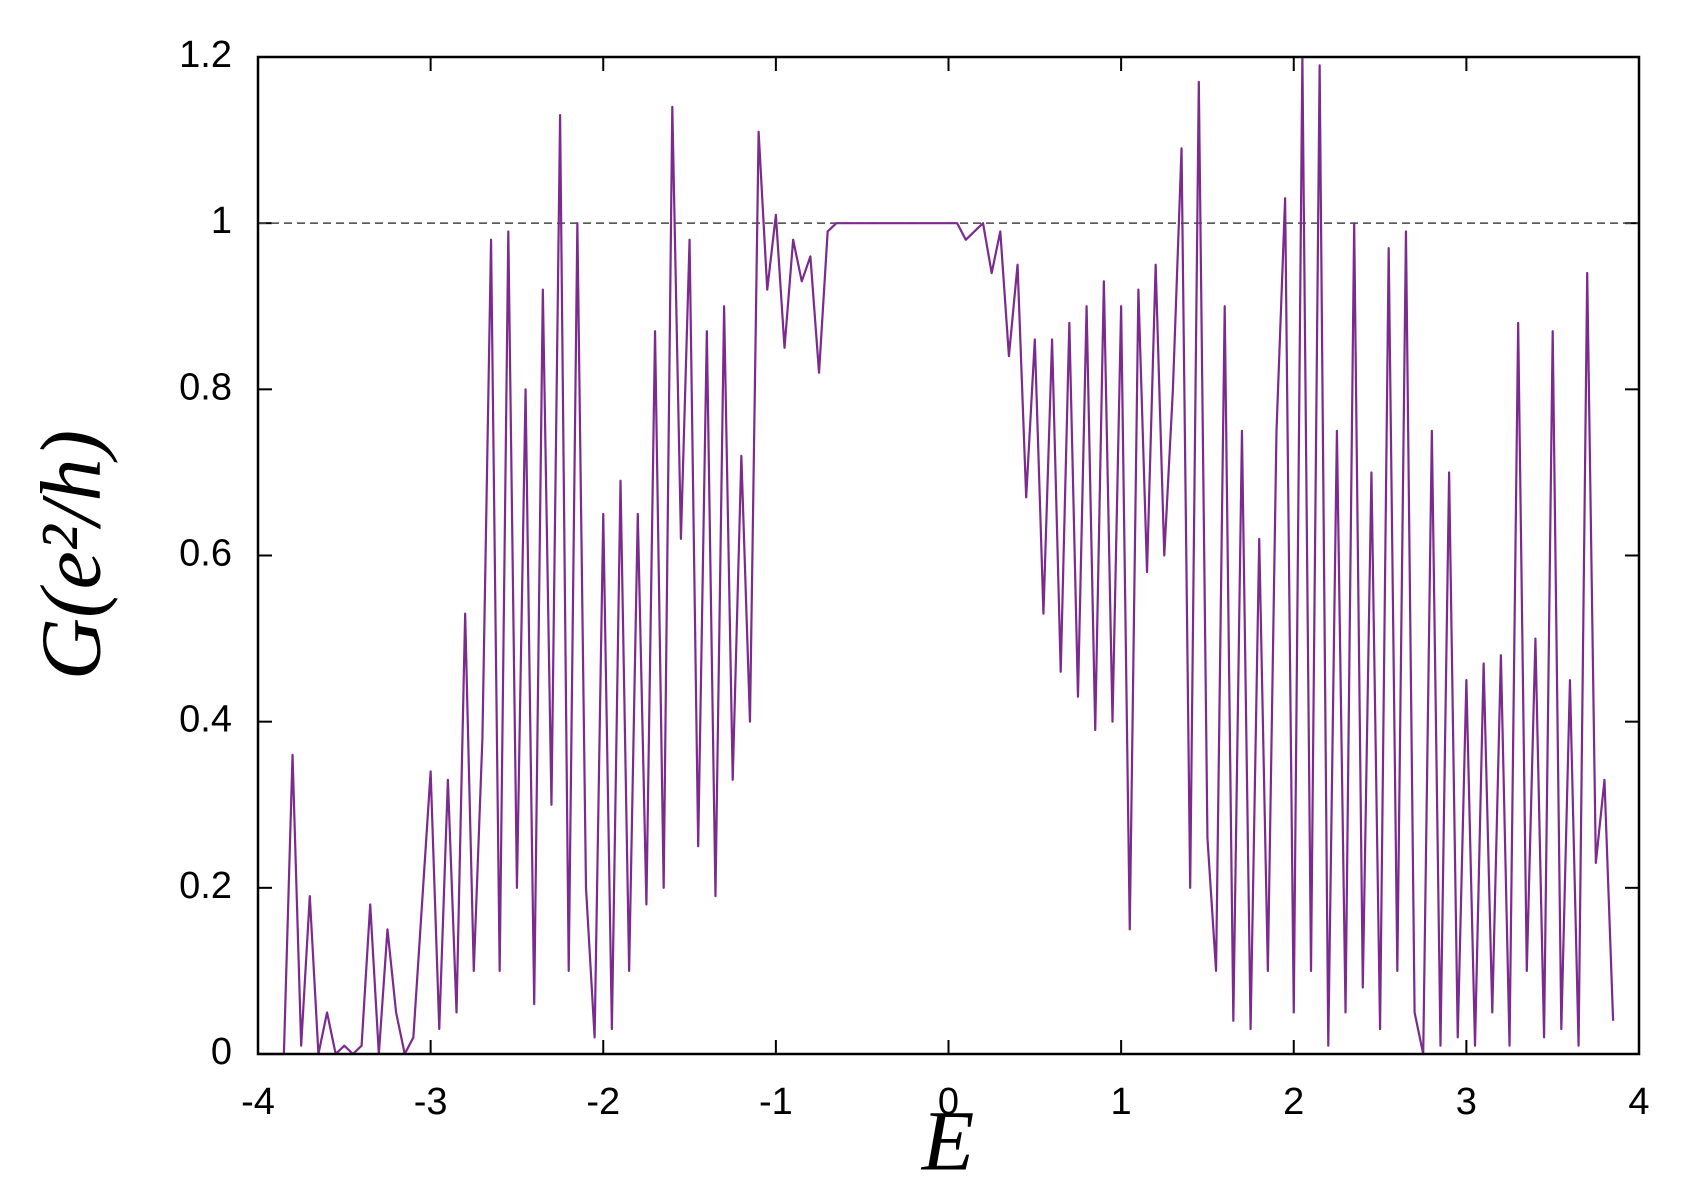 This screenshot has height=1193, width=1704. Describe the element at coordinates (947, 1141) in the screenshot. I see `x-axis-label: E` at that location.